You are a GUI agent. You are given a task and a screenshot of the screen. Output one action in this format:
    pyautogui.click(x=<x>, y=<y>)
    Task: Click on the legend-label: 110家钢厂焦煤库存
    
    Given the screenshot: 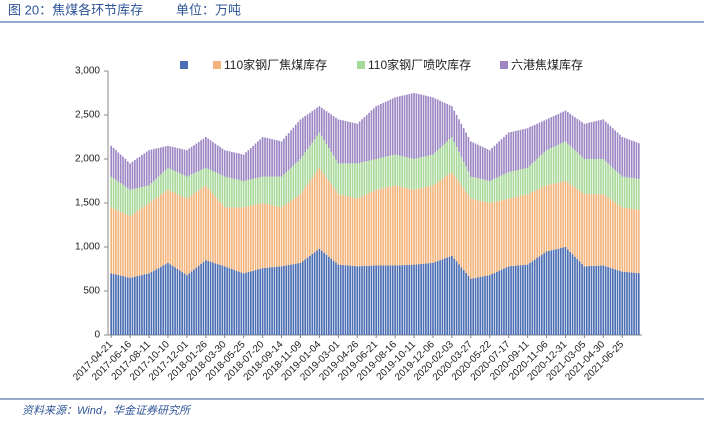 What is the action you would take?
    pyautogui.click(x=275, y=64)
    